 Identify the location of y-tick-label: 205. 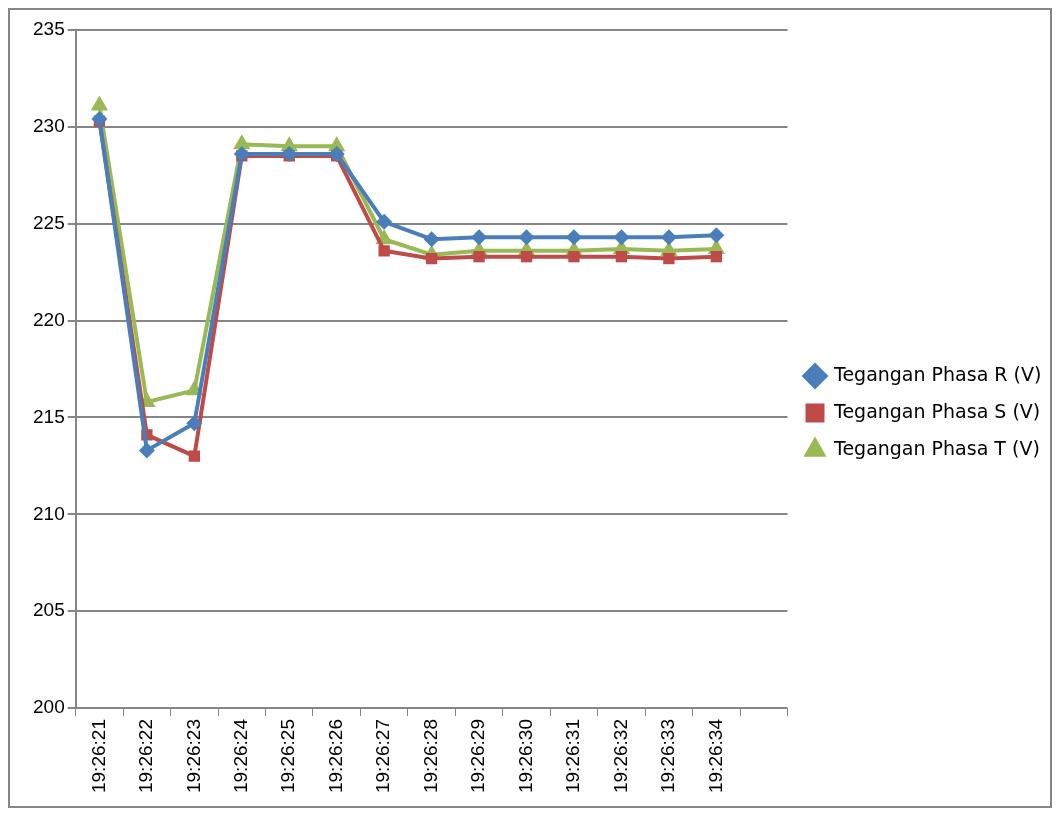
(49, 610).